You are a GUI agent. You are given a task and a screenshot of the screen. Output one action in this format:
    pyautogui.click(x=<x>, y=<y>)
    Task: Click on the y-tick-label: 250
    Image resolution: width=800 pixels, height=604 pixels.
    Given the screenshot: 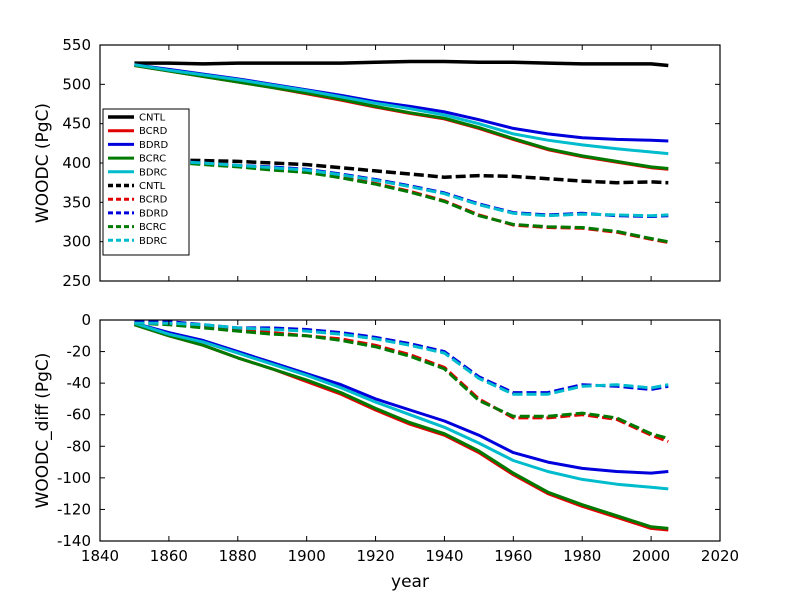 What is the action you would take?
    pyautogui.click(x=76, y=281)
    